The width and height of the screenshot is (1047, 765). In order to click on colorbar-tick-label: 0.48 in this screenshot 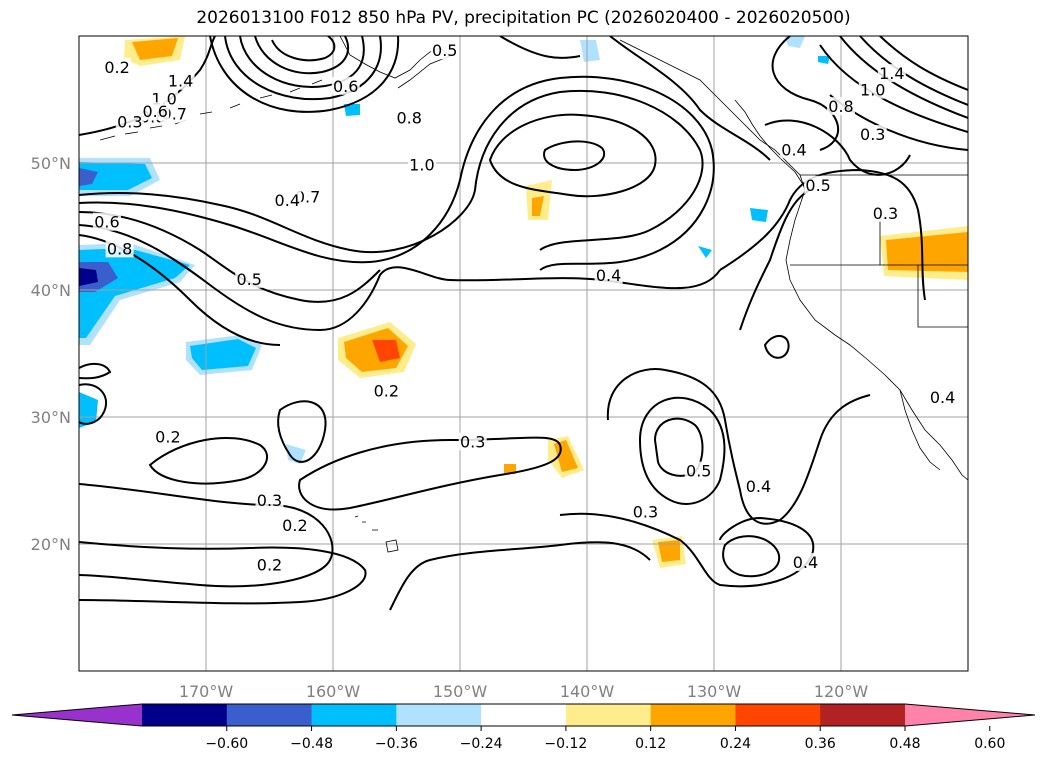, I will do `click(904, 744)`.